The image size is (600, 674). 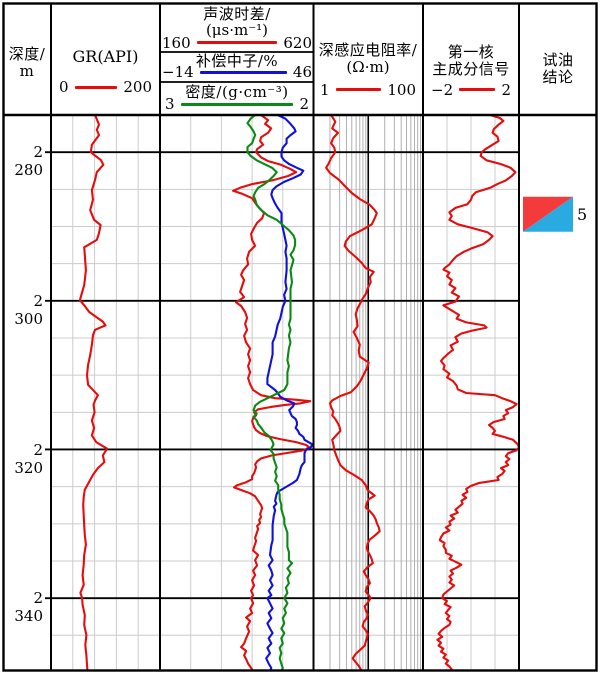 I want to click on depth-column-header: 深度/ m, so click(x=27, y=63).